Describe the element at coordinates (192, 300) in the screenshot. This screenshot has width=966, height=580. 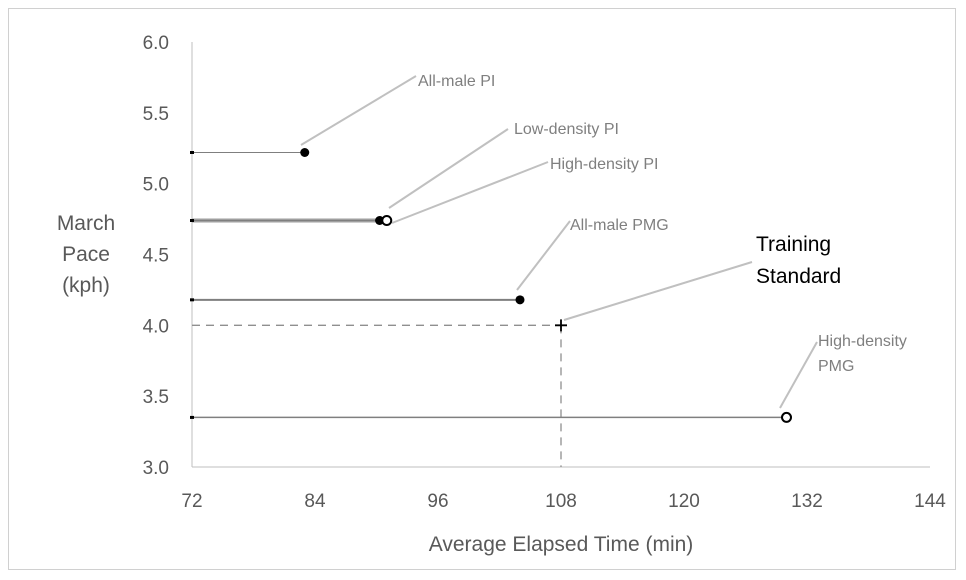
I see `series-start-tick-all-male-pmg` at that location.